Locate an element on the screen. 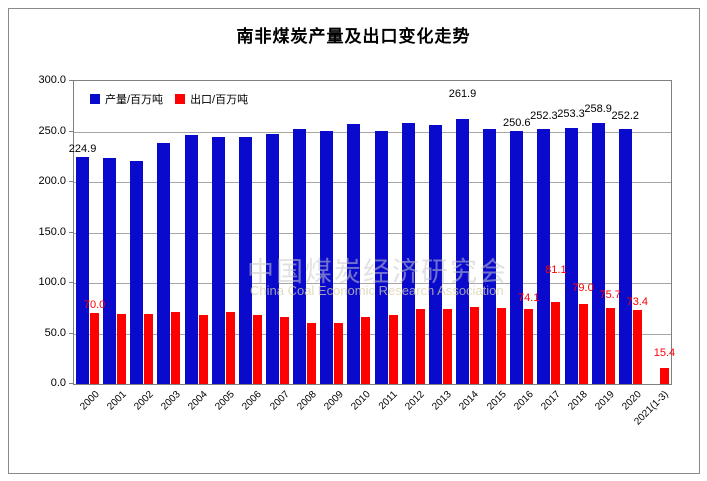 This screenshot has width=707, height=481. production-bar-2005 is located at coordinates (218, 260).